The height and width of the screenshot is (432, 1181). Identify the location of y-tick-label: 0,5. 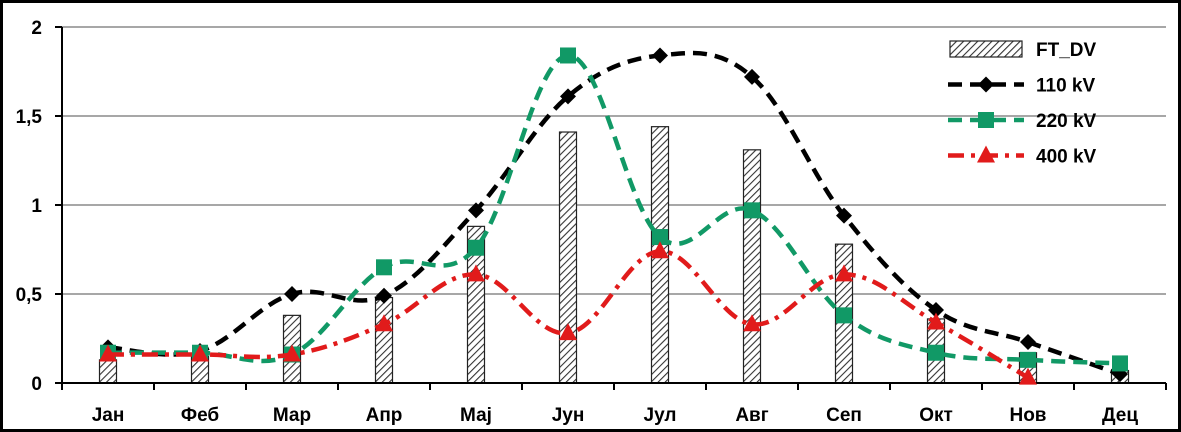
(29, 295).